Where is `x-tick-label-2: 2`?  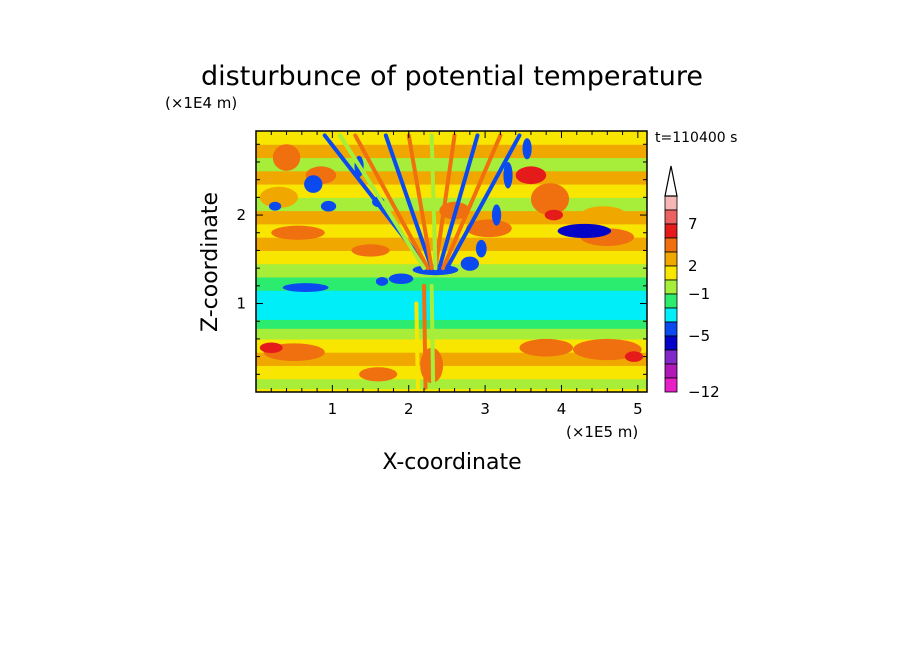
x-tick-label-2: 2 is located at coordinates (409, 409).